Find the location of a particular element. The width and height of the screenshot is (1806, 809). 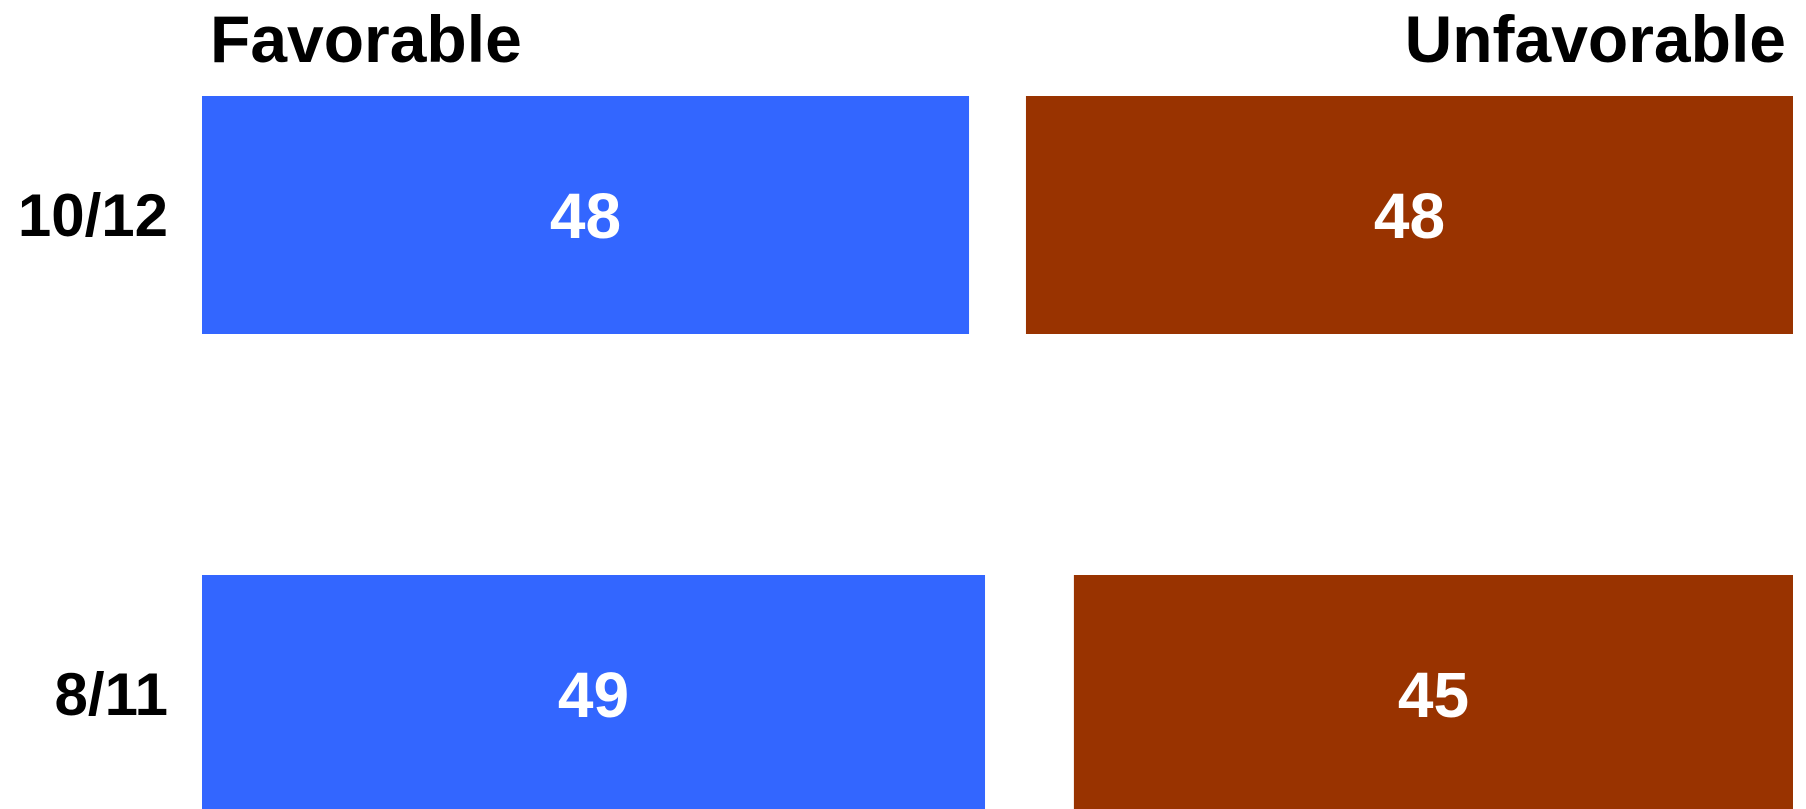

favorable-value-label-10-12: 48 is located at coordinates (585, 216).